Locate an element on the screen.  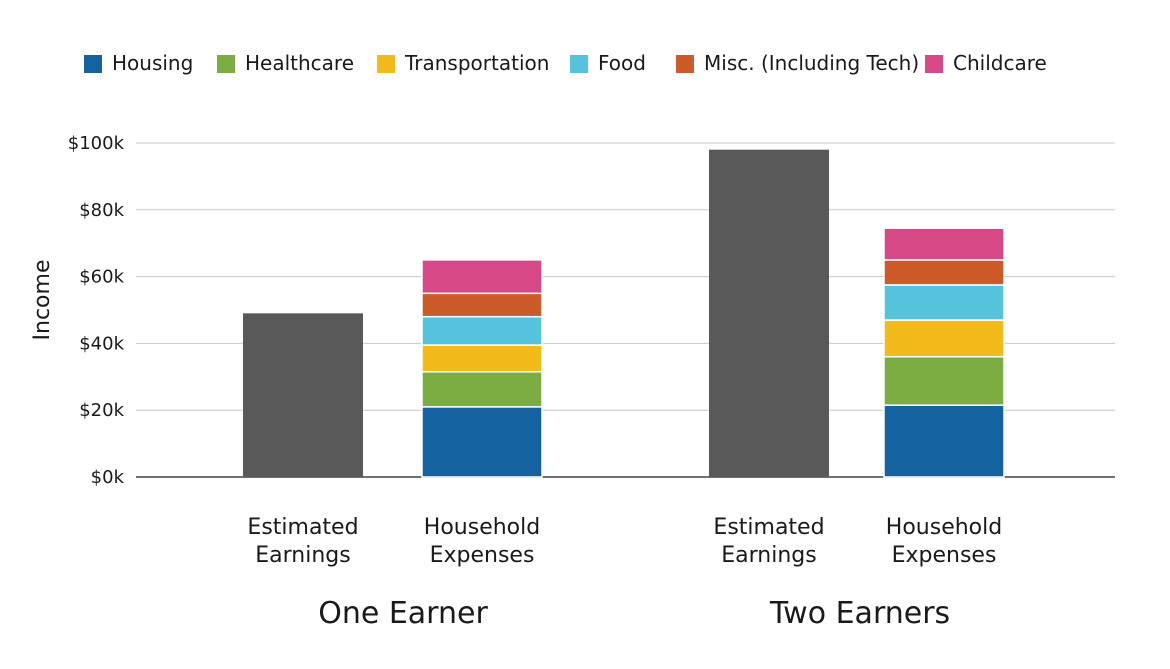
legend-item: Food is located at coordinates (608, 63).